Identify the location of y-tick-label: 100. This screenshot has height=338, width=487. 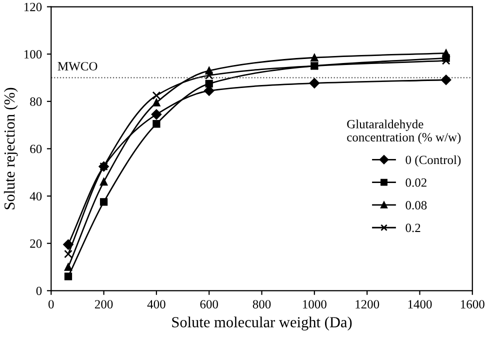
(33, 54).